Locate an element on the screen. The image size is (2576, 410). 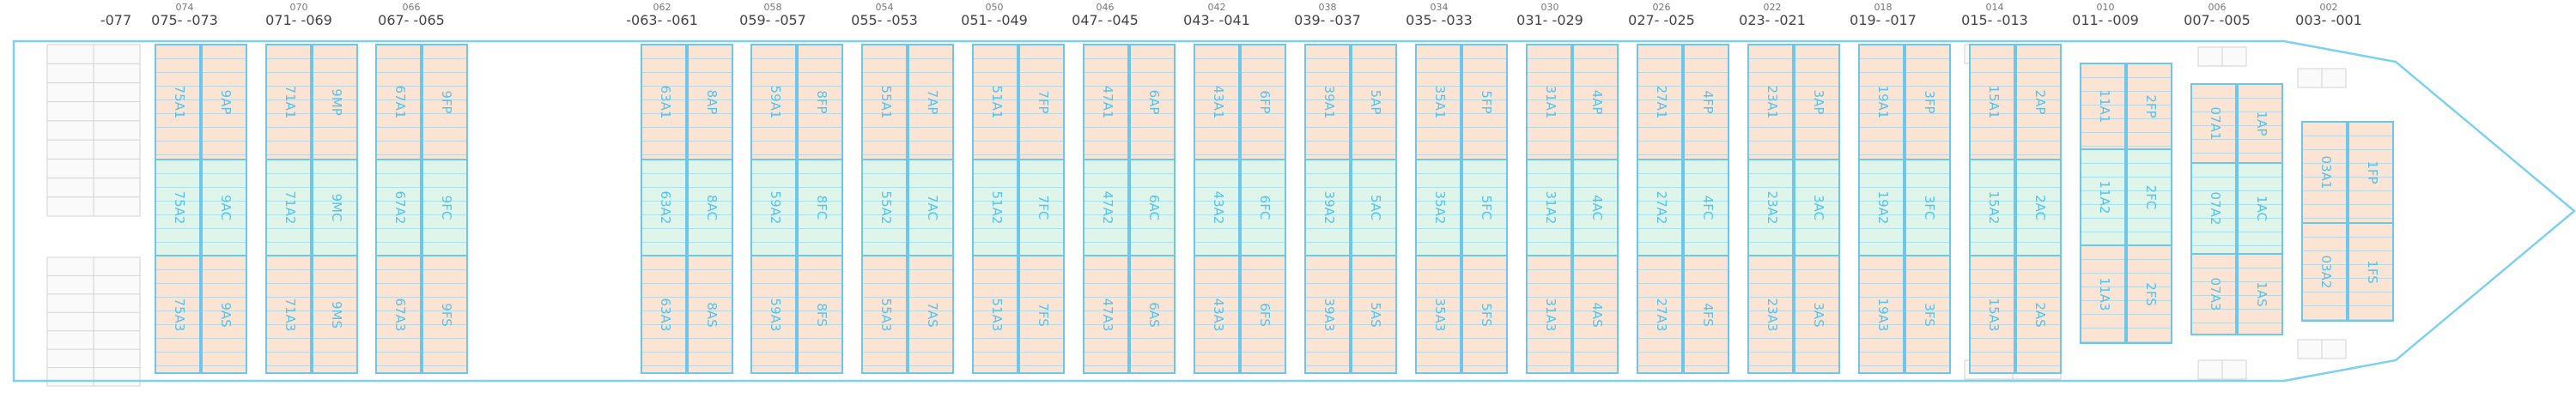
tank-cell: 43A3 is located at coordinates (1217, 314).